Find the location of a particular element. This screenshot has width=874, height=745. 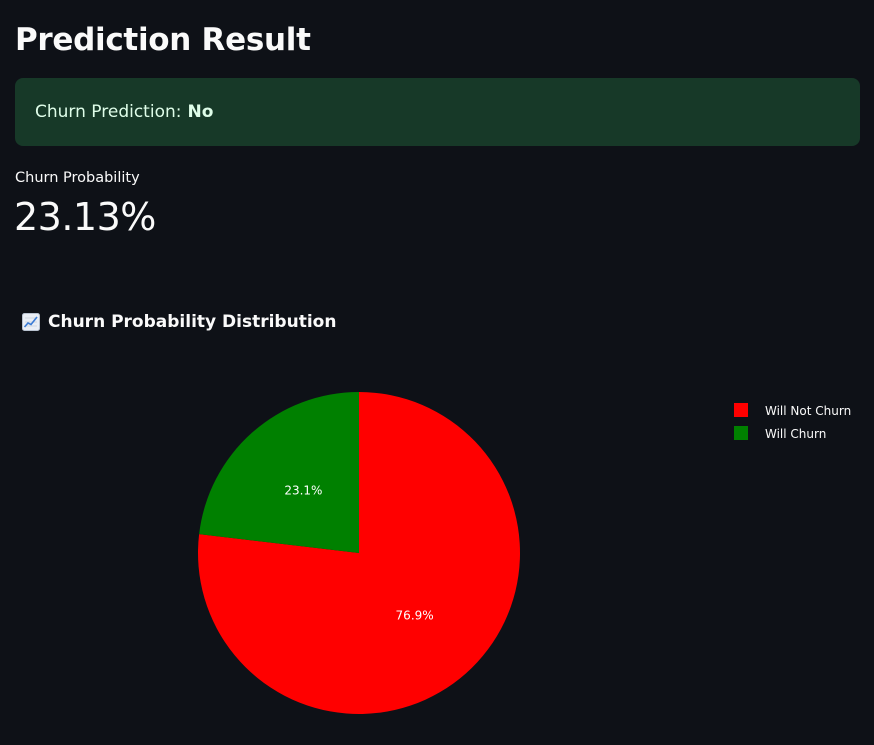

section-heading: Churn Probability Distribution is located at coordinates (179, 322).